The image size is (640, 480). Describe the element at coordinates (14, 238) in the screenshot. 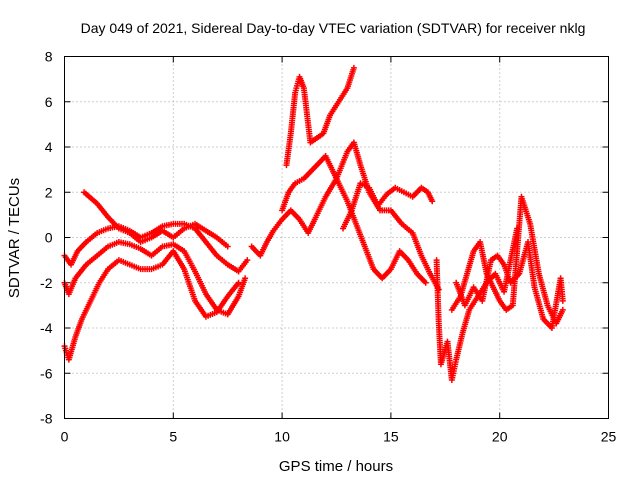

I see `y-axis-label: SDTVAR / TECUs` at that location.